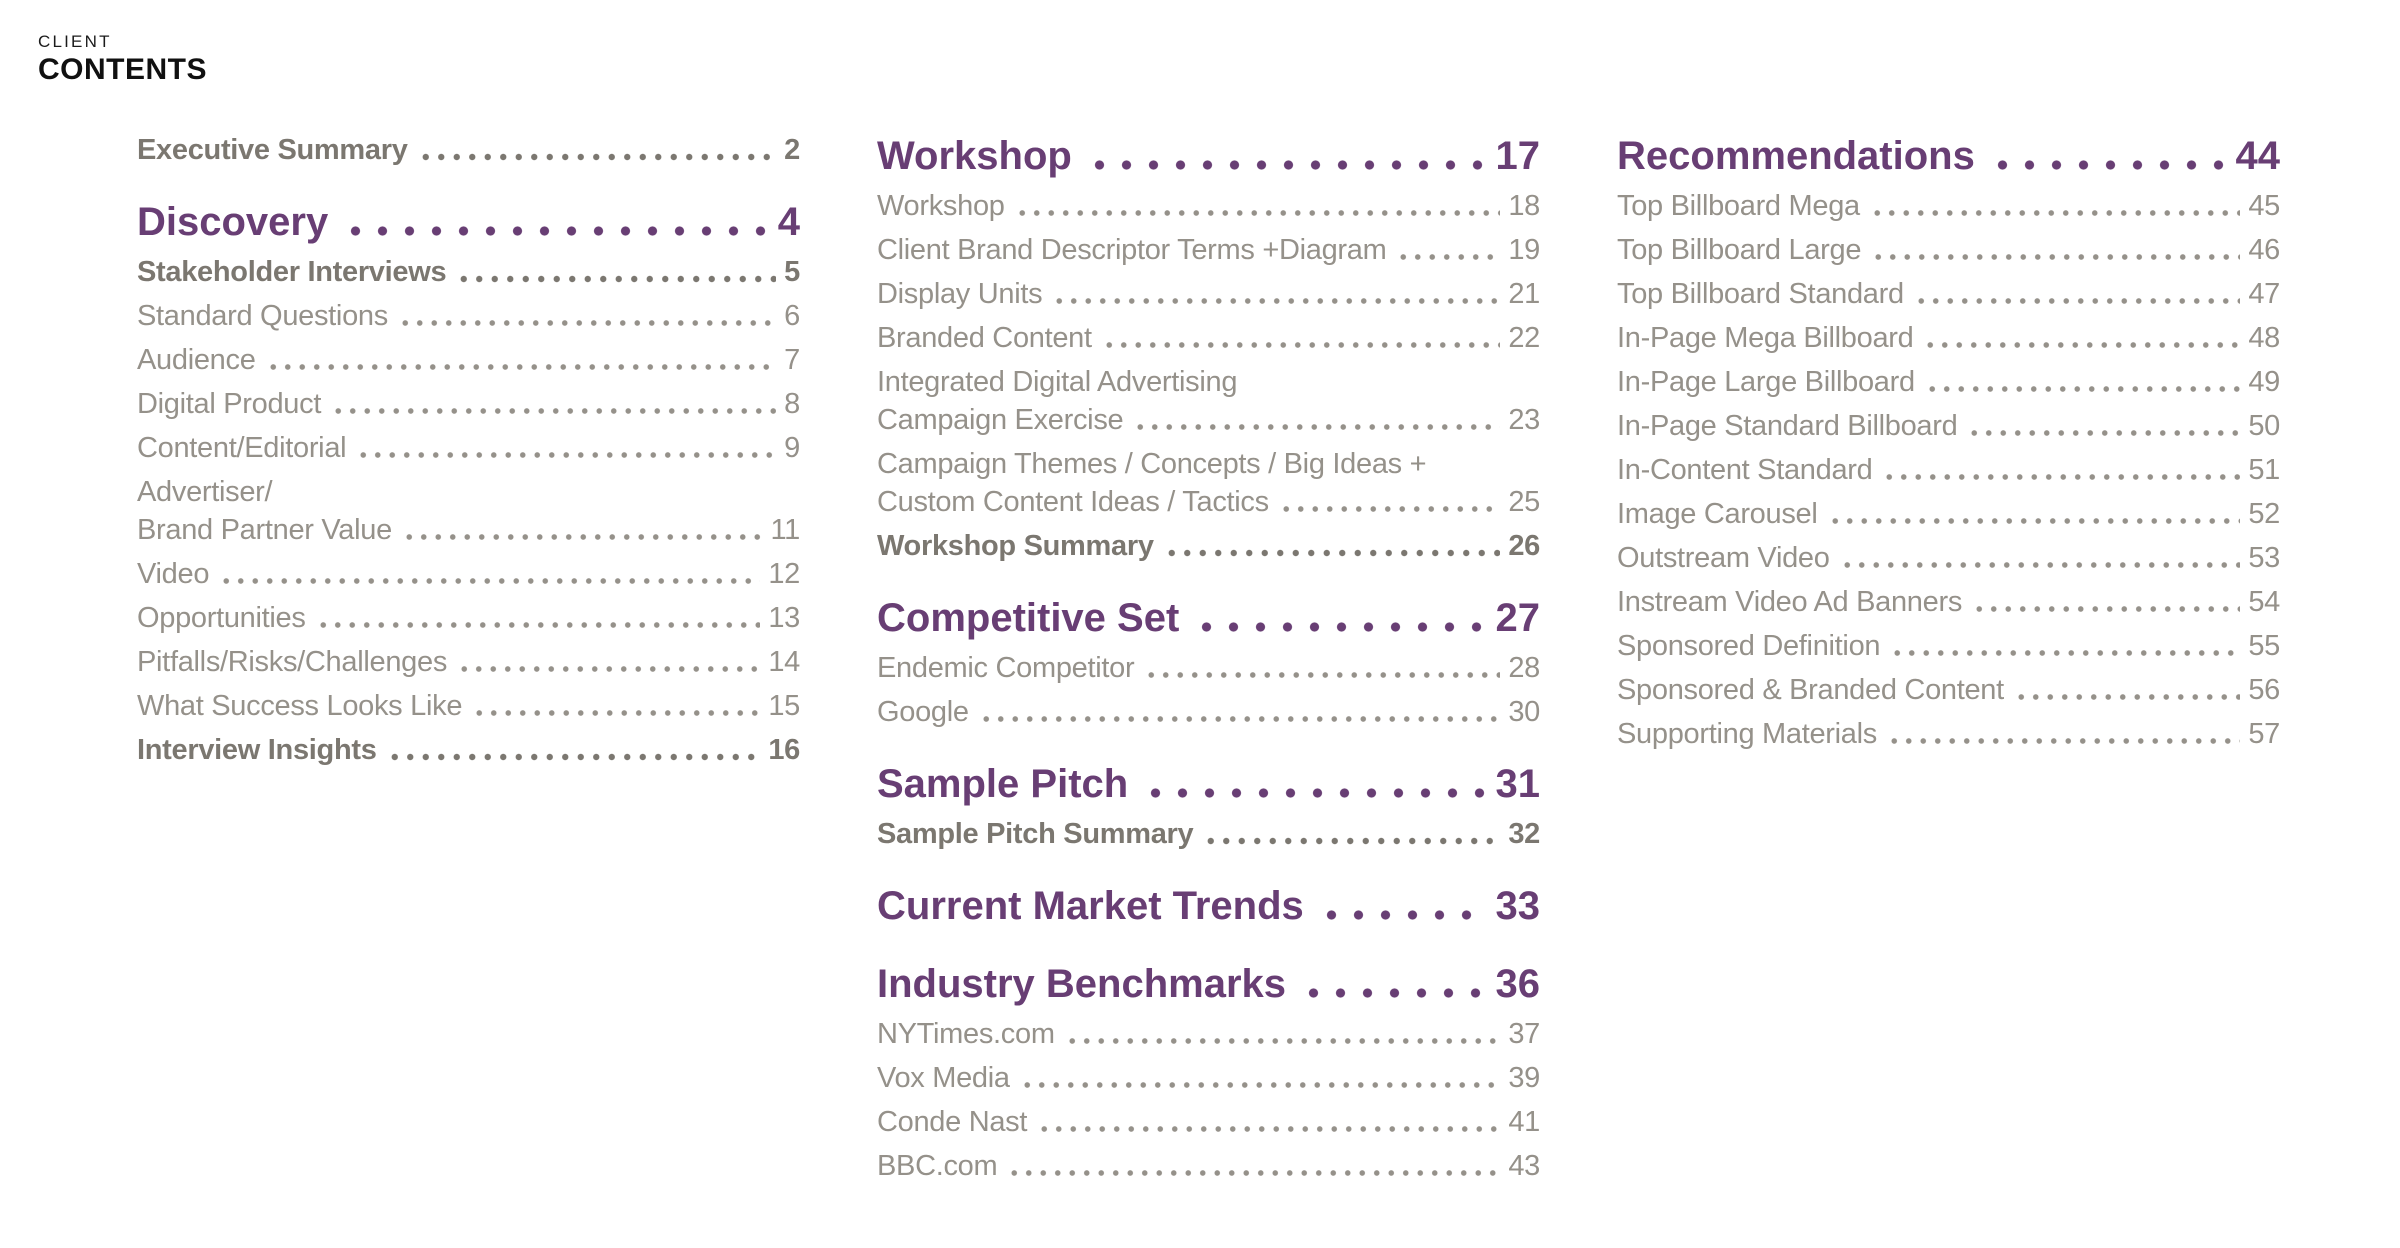  Describe the element at coordinates (292, 272) in the screenshot. I see `toc-entry-label: Stakeholder Interviews` at that location.